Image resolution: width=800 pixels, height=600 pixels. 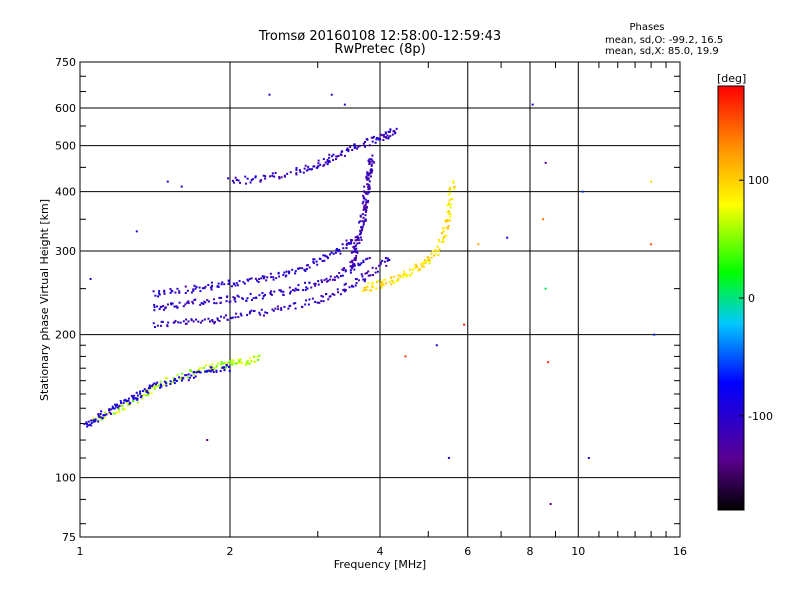 I want to click on colorbar-label: [deg], so click(x=731, y=78).